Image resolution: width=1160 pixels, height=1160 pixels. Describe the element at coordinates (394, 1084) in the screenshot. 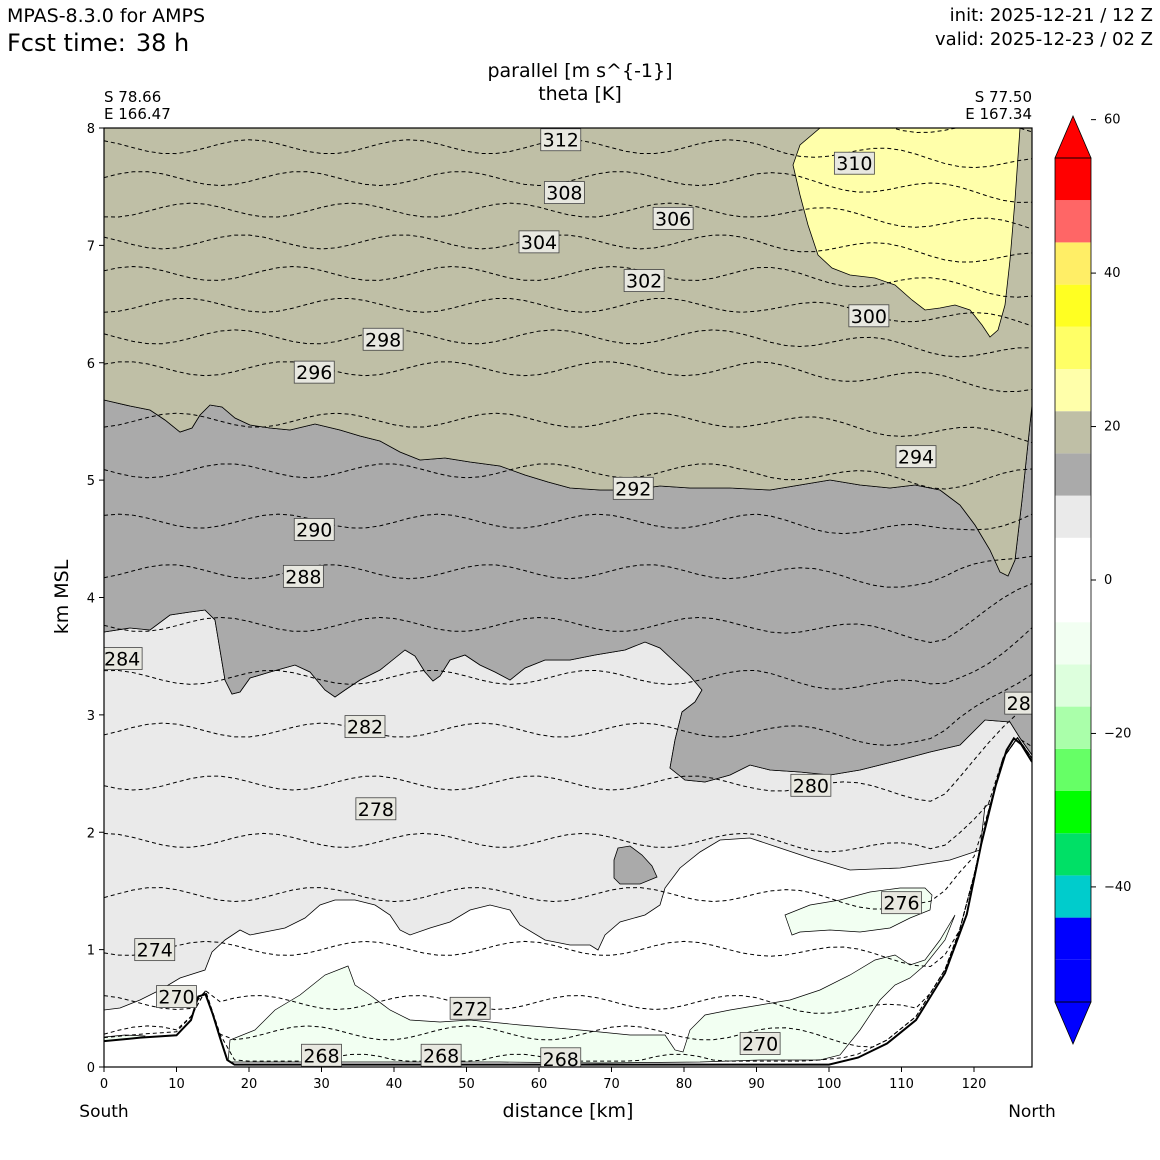

I see `x-tick-label: 40` at that location.